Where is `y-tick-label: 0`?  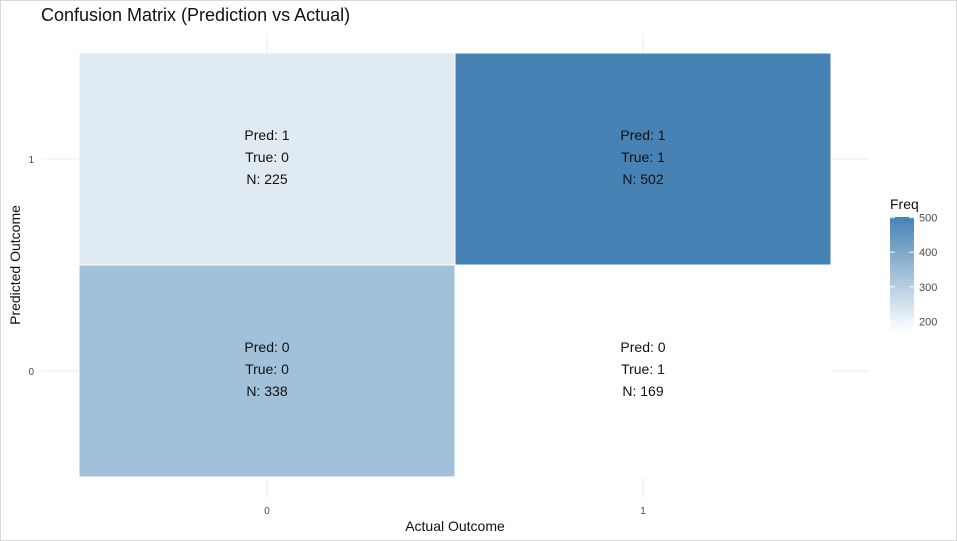 y-tick-label: 0 is located at coordinates (31, 372).